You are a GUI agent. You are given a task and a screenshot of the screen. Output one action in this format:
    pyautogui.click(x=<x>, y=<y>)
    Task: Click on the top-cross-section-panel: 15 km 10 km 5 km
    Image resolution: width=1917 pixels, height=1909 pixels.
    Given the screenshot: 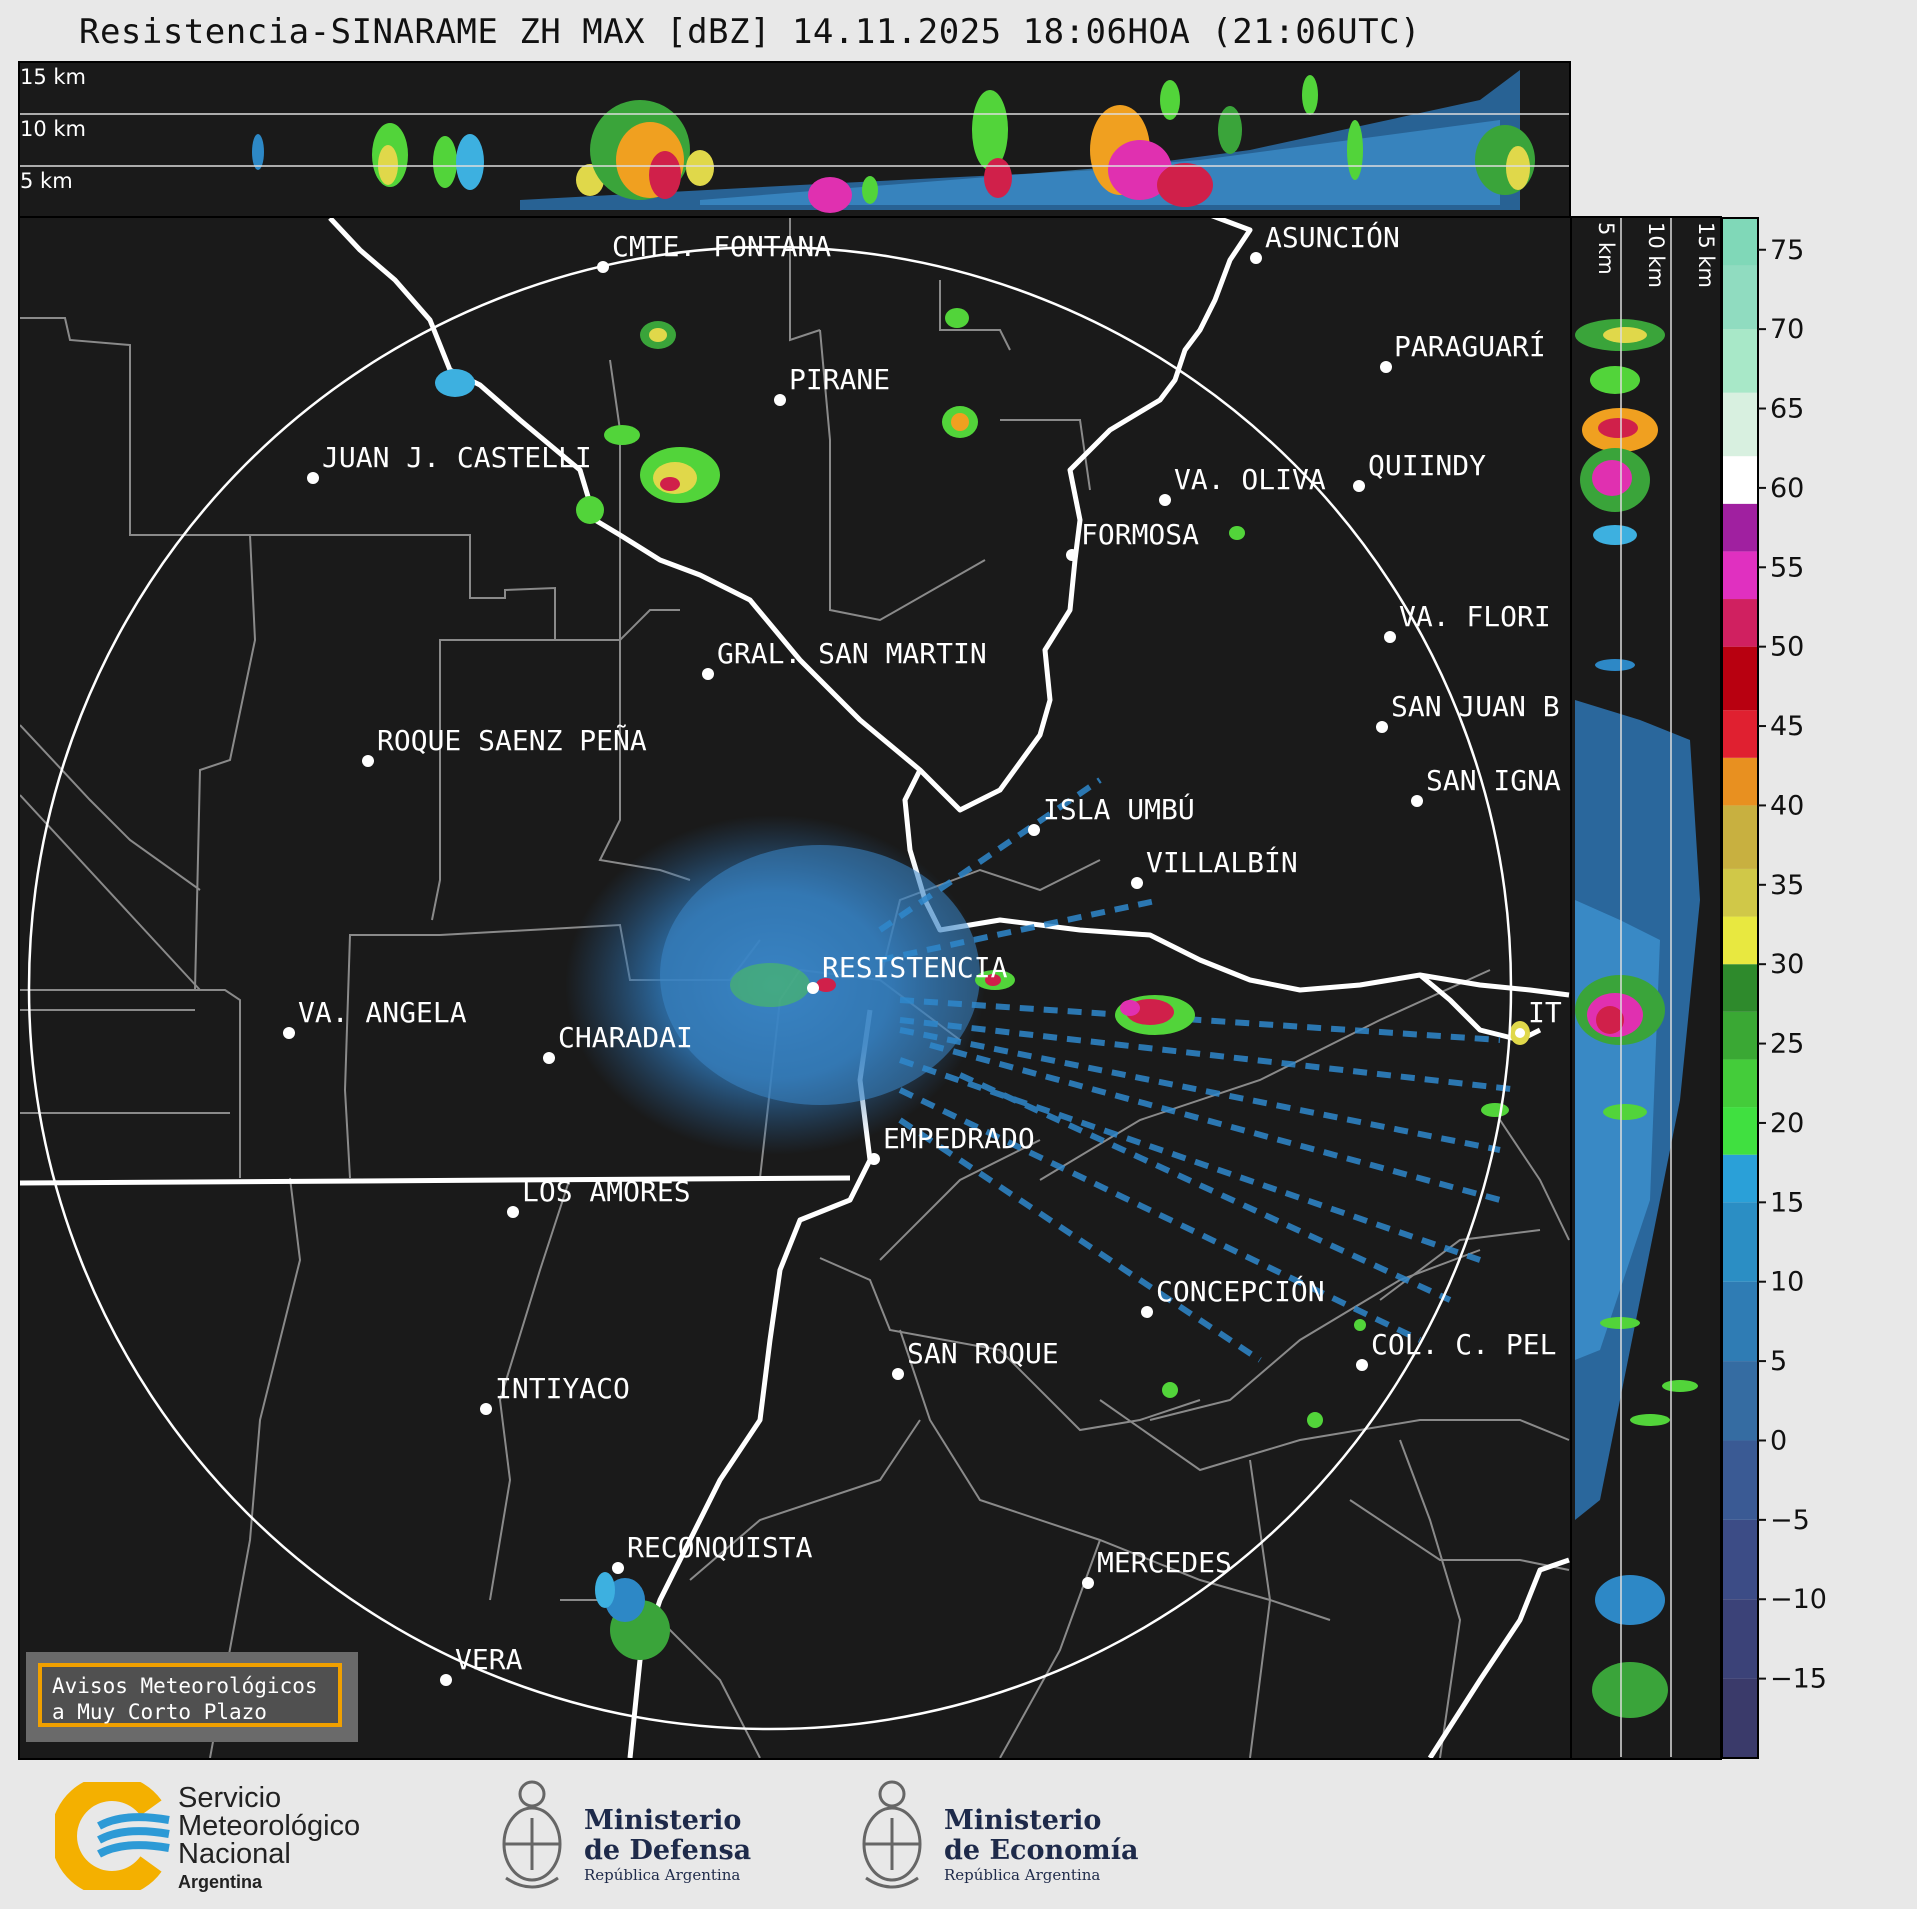 What is the action you would take?
    pyautogui.click(x=794, y=139)
    